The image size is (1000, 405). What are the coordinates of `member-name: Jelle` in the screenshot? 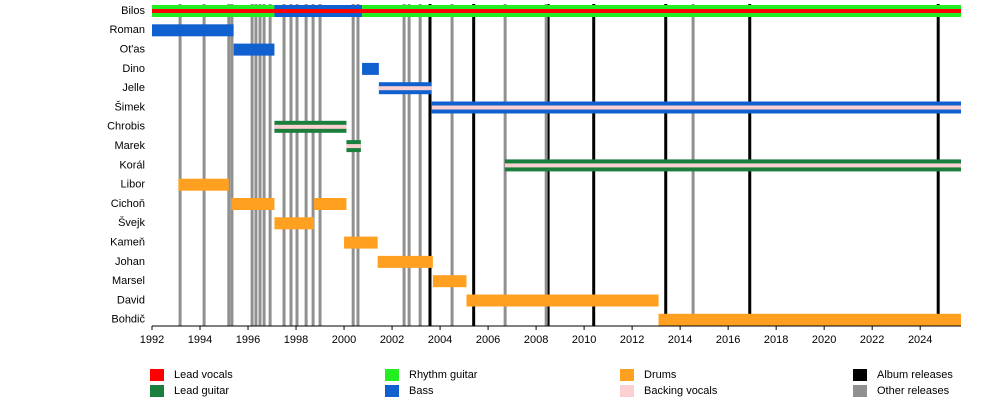 It's located at (133, 88).